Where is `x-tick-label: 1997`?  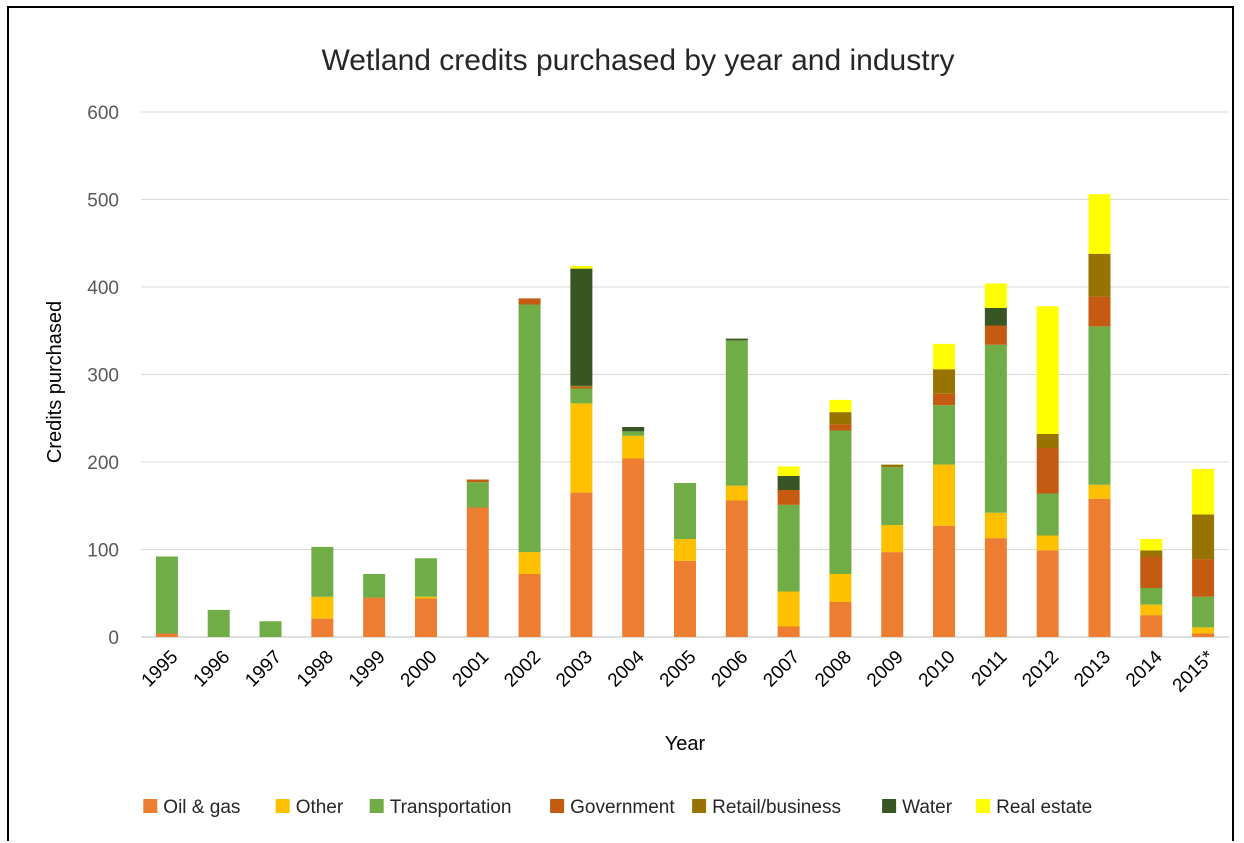 x-tick-label: 1997 is located at coordinates (263, 669).